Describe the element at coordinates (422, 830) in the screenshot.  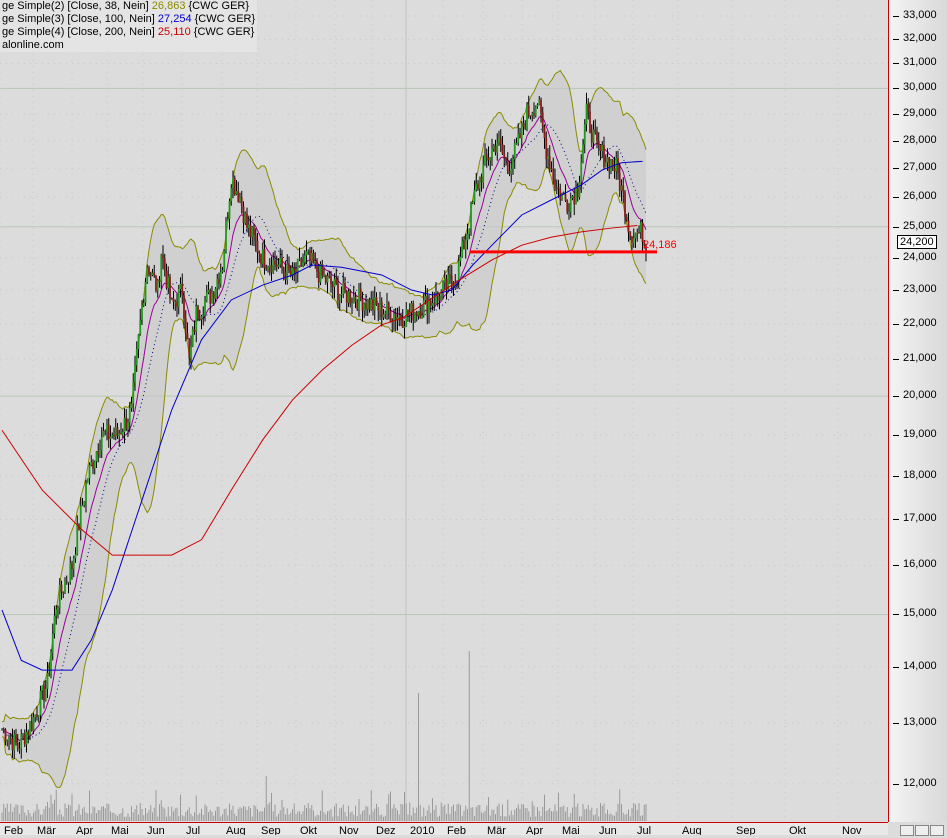
I see `x-tick-label: 2010` at that location.